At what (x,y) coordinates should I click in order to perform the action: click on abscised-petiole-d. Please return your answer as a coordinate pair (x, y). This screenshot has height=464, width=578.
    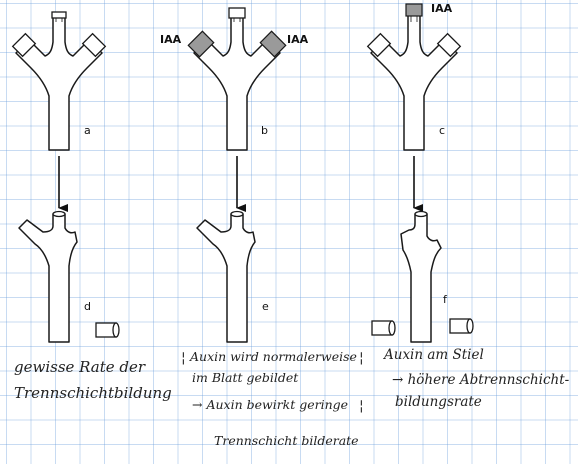
    Looking at the image, I should click on (107, 330).